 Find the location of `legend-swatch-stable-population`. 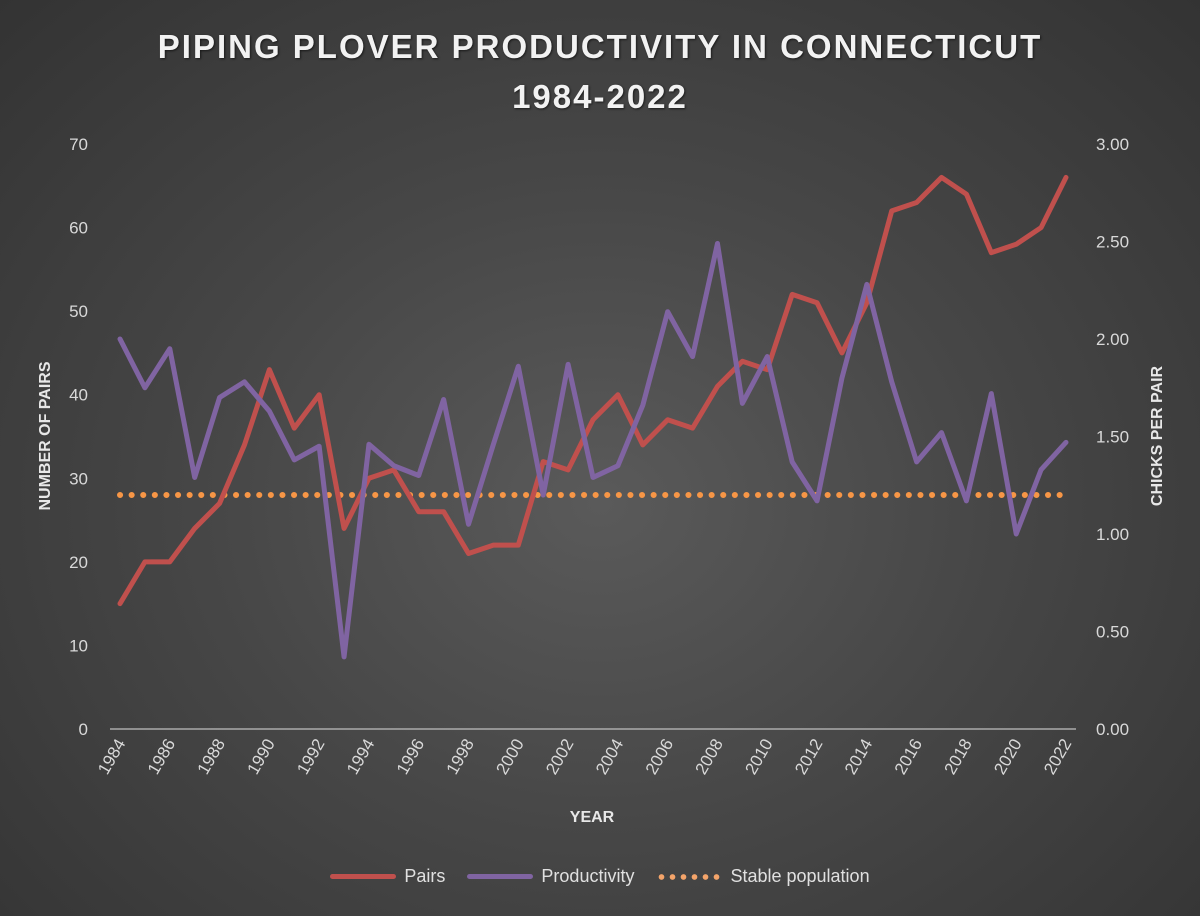

legend-swatch-stable-population is located at coordinates (689, 876).